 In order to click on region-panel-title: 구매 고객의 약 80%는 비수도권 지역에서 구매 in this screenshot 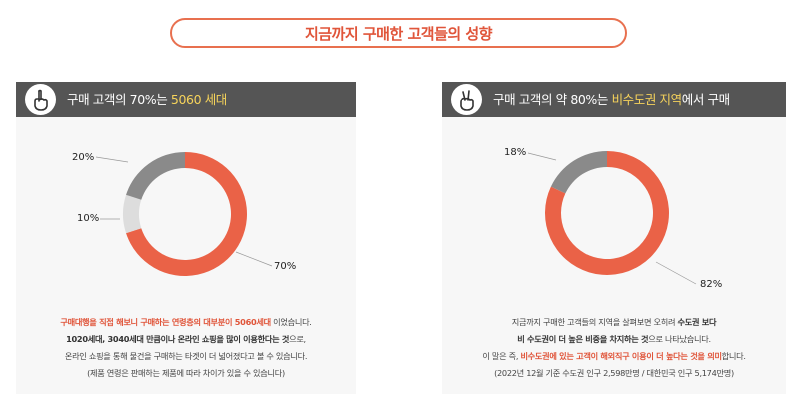, I will do `click(611, 99)`.